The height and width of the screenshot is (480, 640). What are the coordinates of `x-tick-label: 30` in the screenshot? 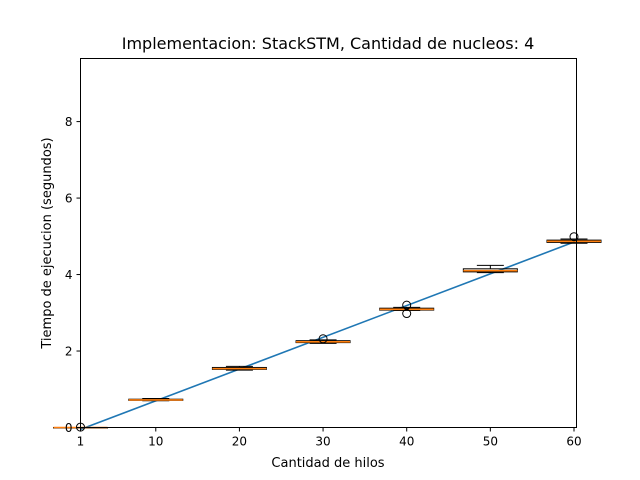 It's located at (322, 442).